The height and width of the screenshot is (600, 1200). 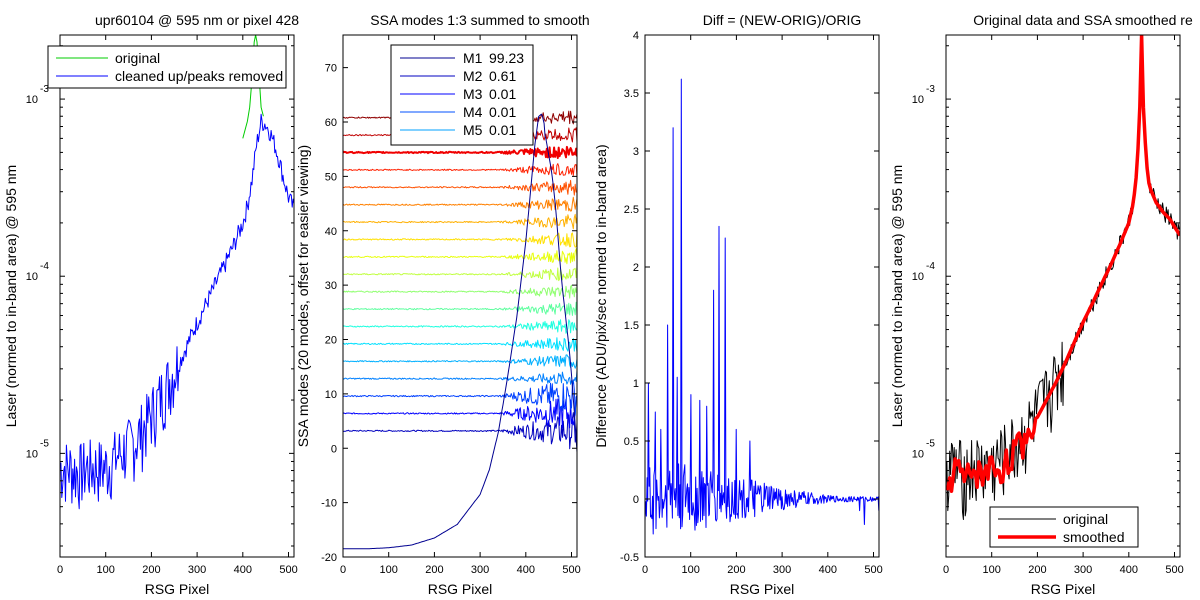 What do you see at coordinates (636, 36) in the screenshot?
I see `y-tick-label: 4` at bounding box center [636, 36].